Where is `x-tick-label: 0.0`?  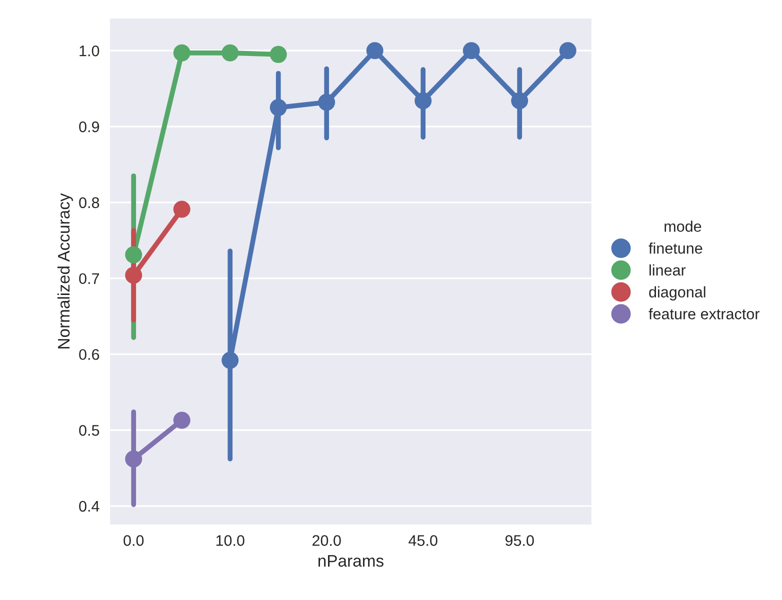
x-tick-label: 0.0 is located at coordinates (134, 540).